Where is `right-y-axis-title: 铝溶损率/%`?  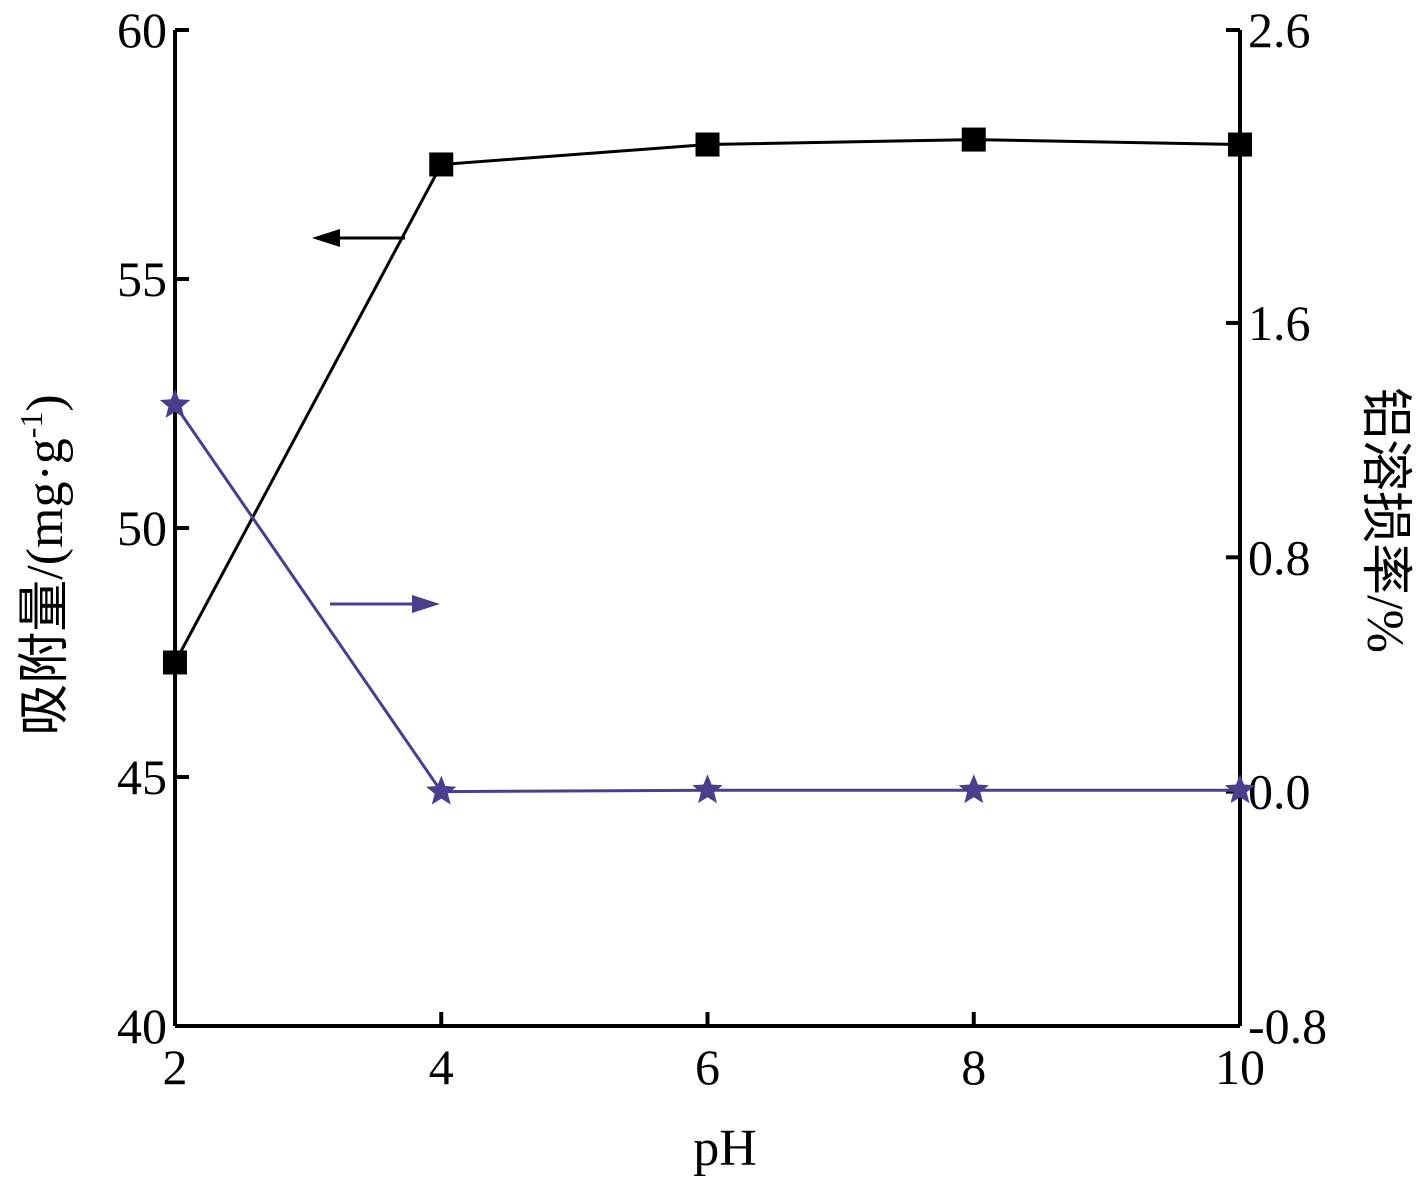 right-y-axis-title: 铝溶损率/% is located at coordinates (1384, 520).